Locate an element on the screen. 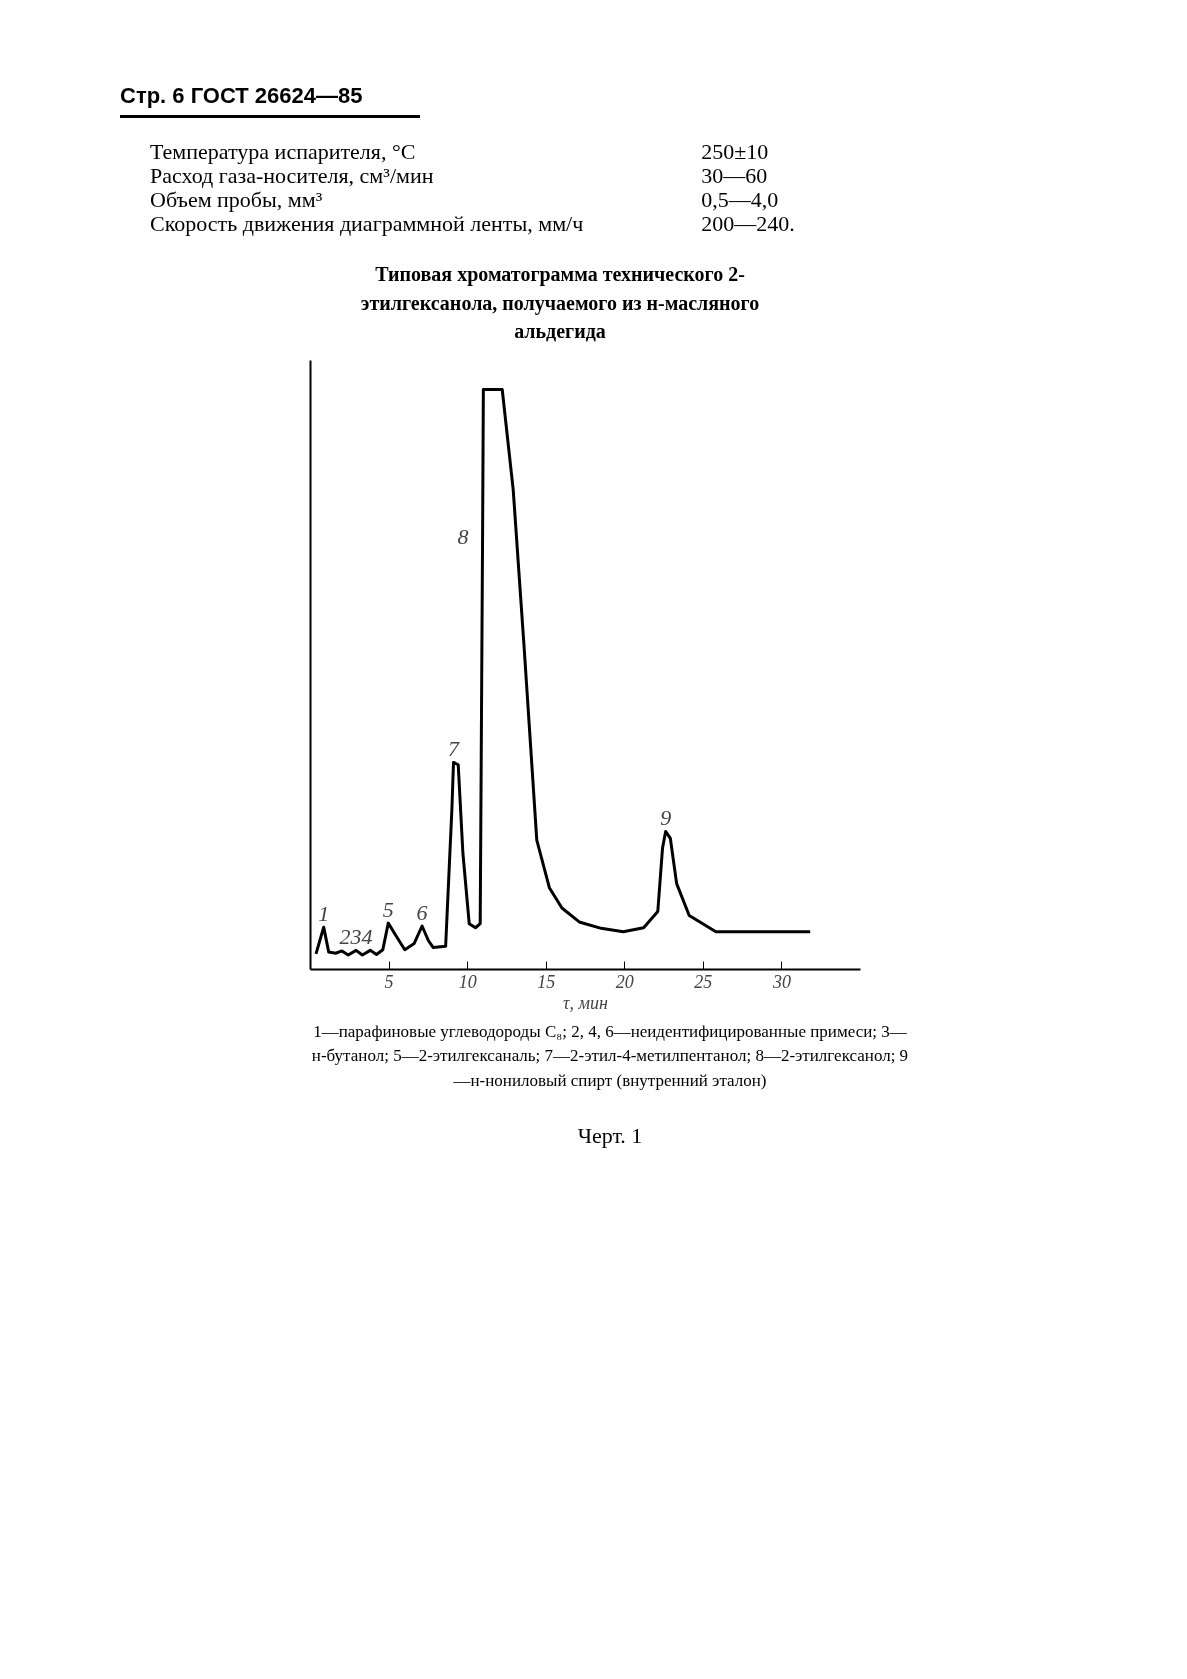 This screenshot has width=1187, height=1679. x-tick-label: 30 is located at coordinates (781, 981).